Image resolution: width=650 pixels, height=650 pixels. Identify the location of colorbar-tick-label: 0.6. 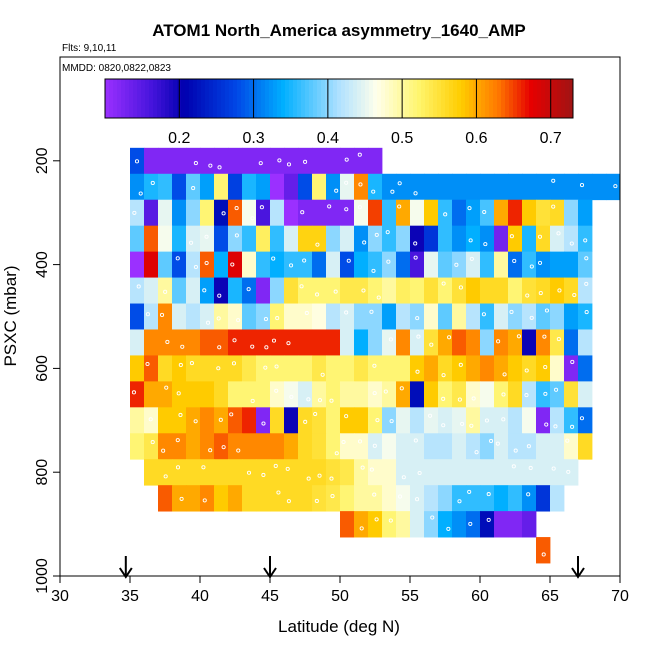
(476, 138).